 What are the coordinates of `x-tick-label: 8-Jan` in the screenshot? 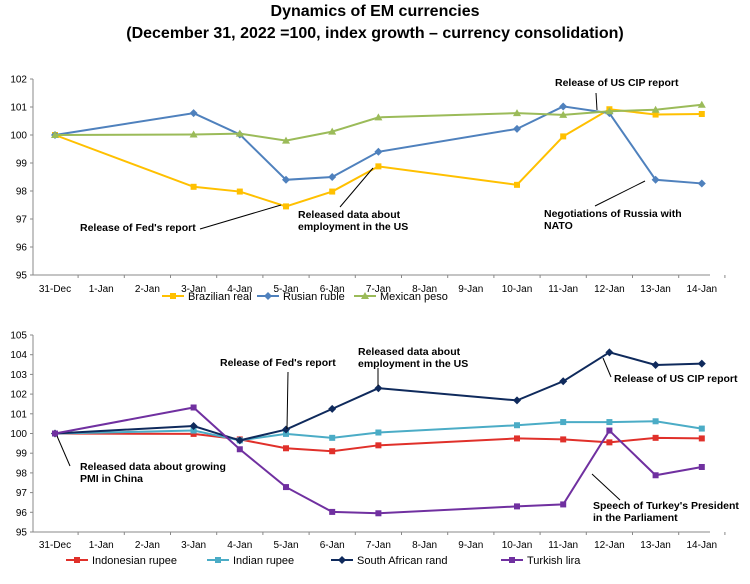 It's located at (424, 289).